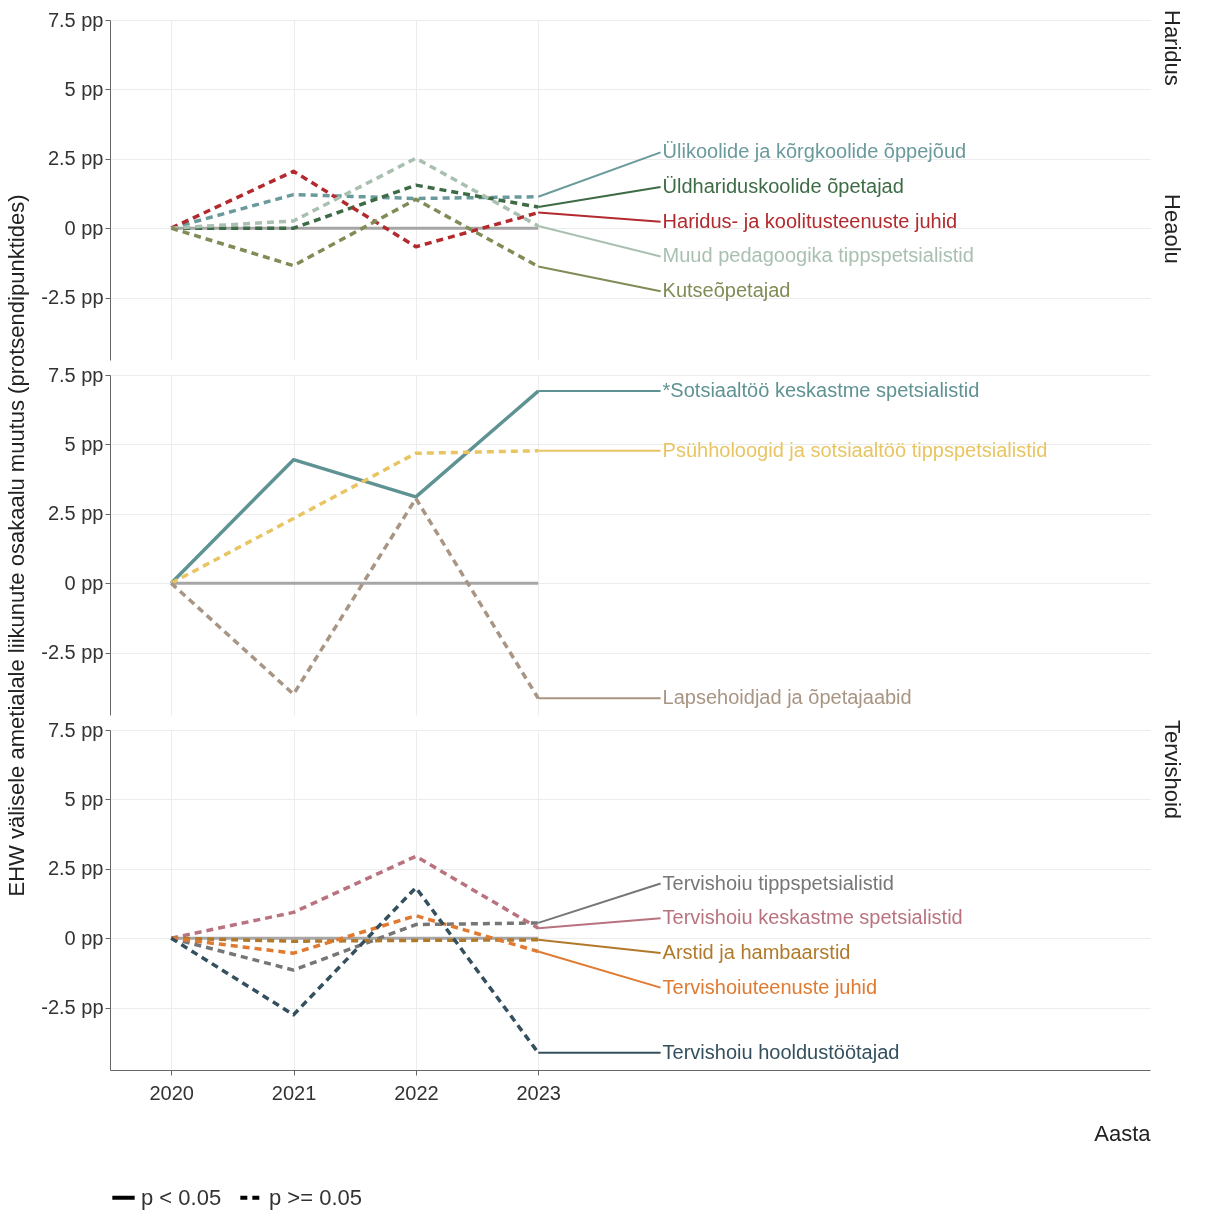  I want to click on text: p >= 0.05, so click(315, 1197).